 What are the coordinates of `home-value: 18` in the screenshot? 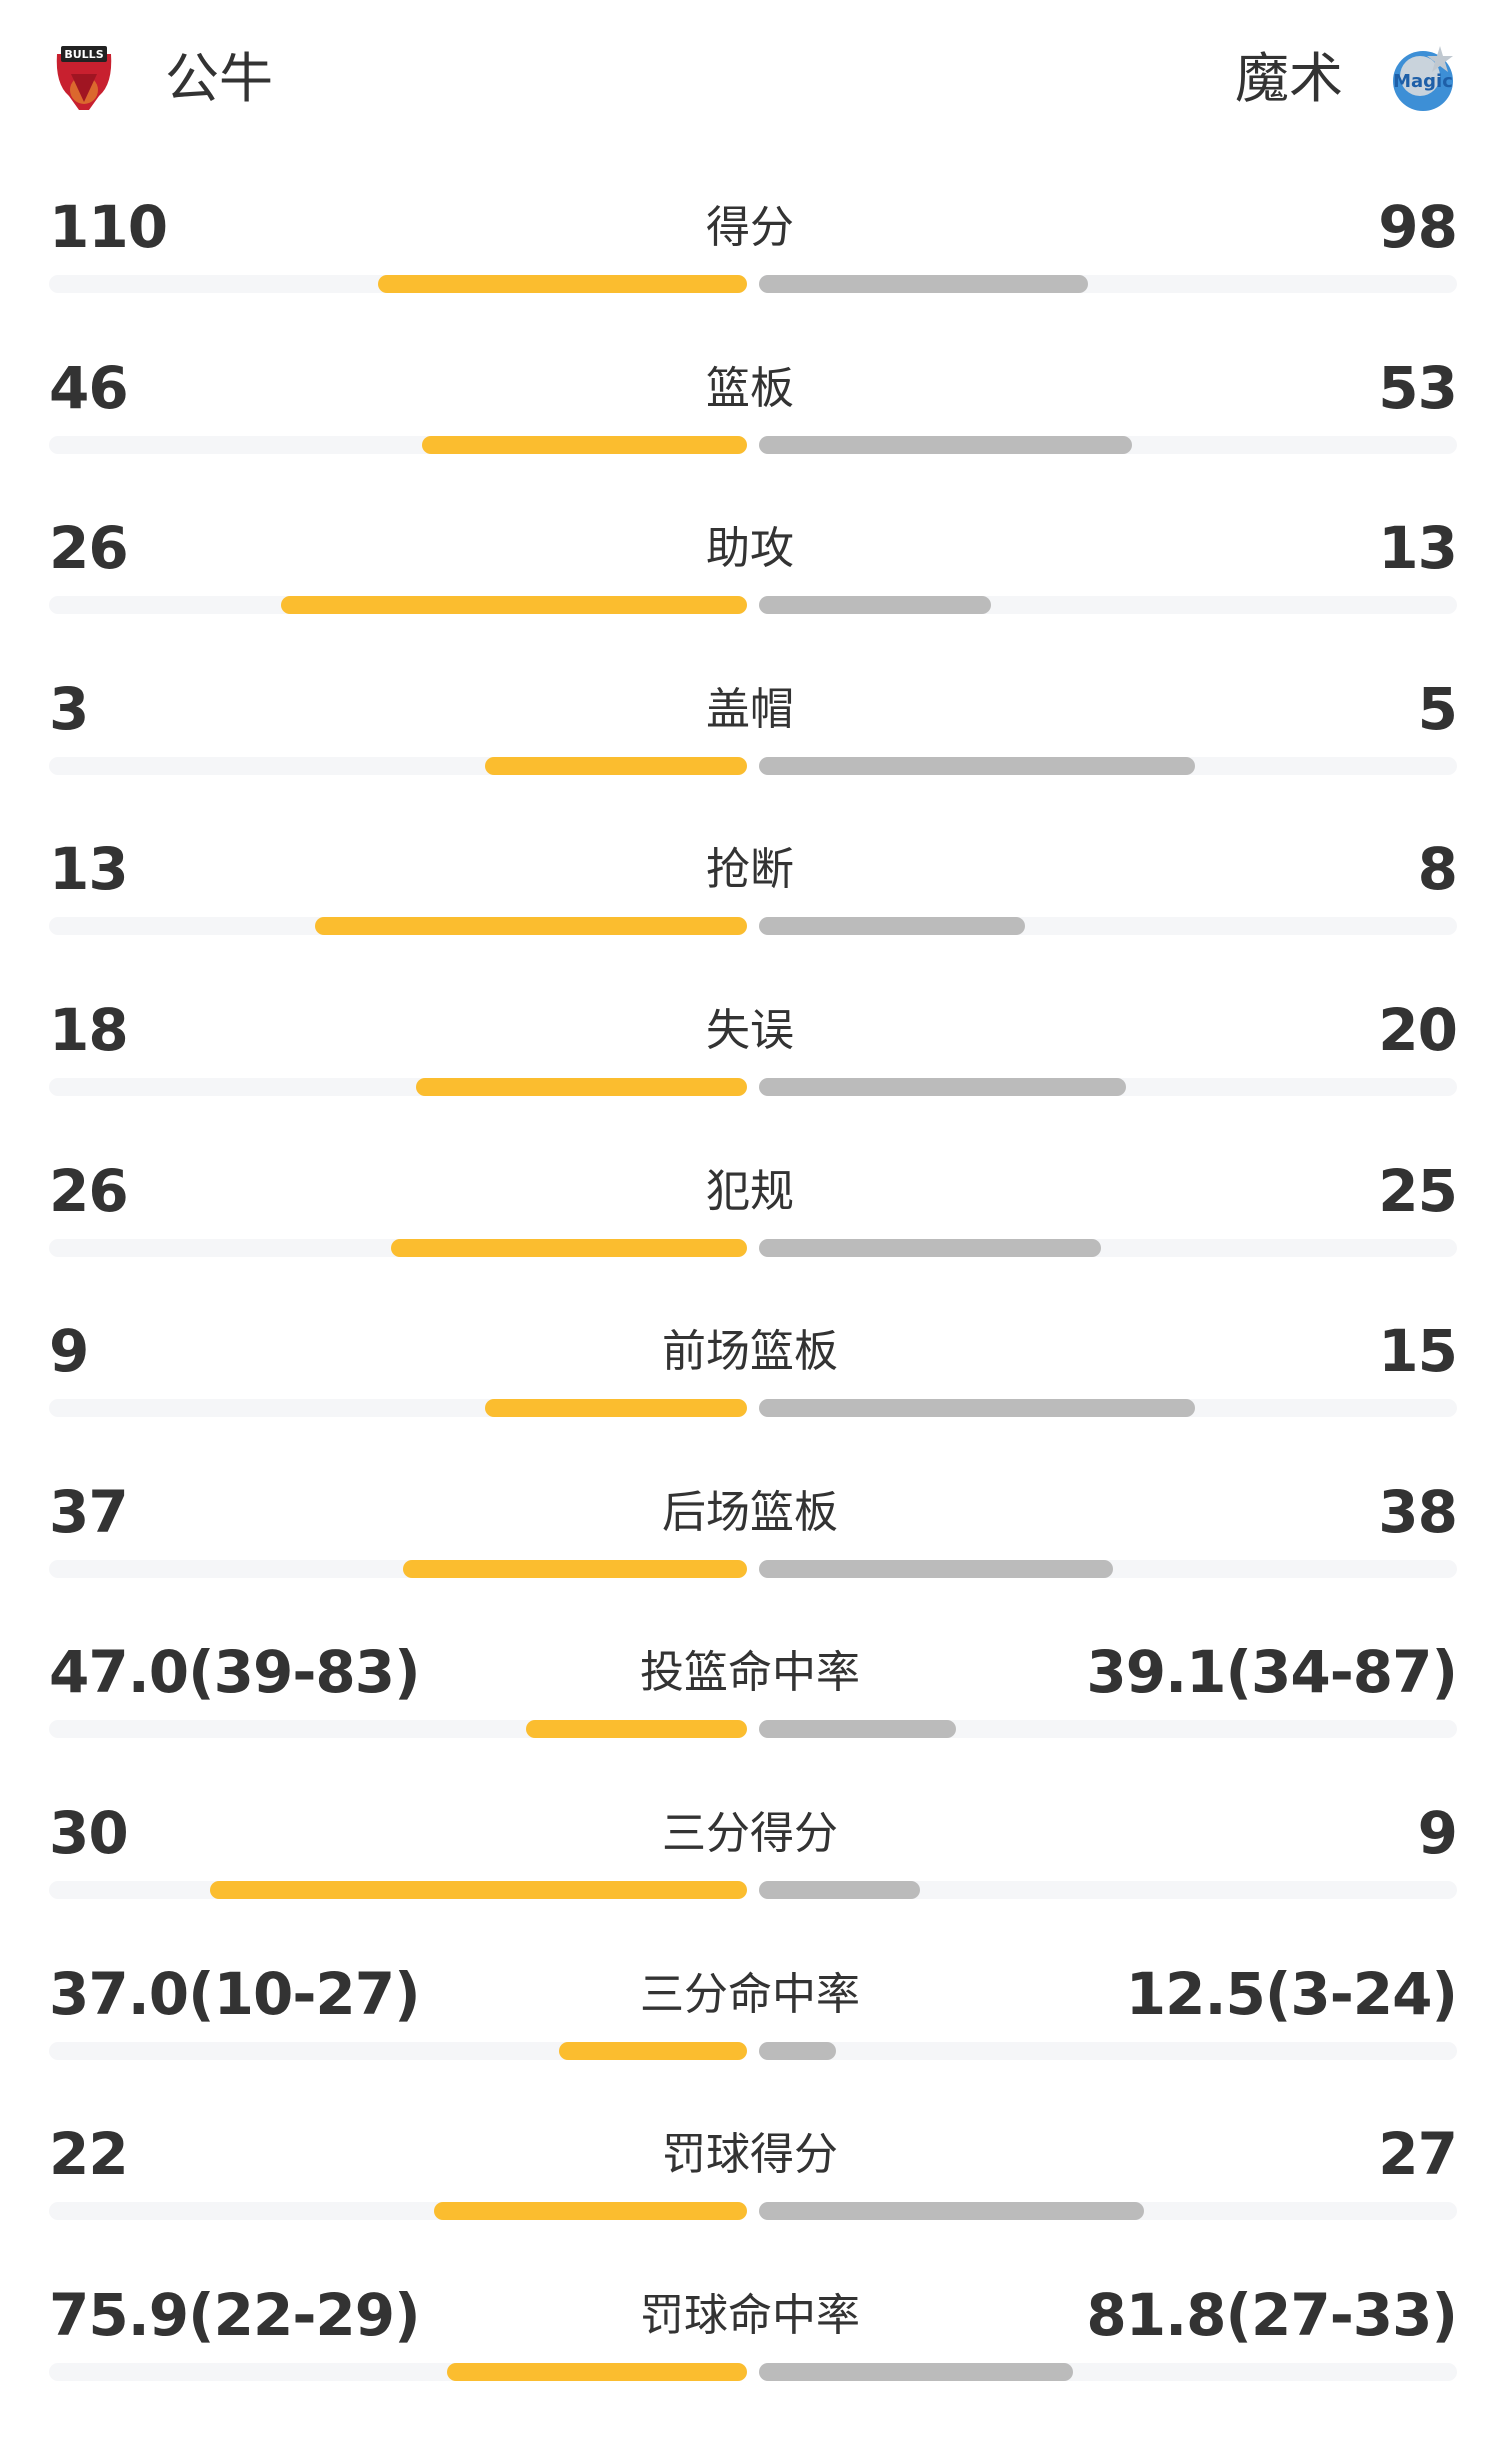 It's located at (89, 1030).